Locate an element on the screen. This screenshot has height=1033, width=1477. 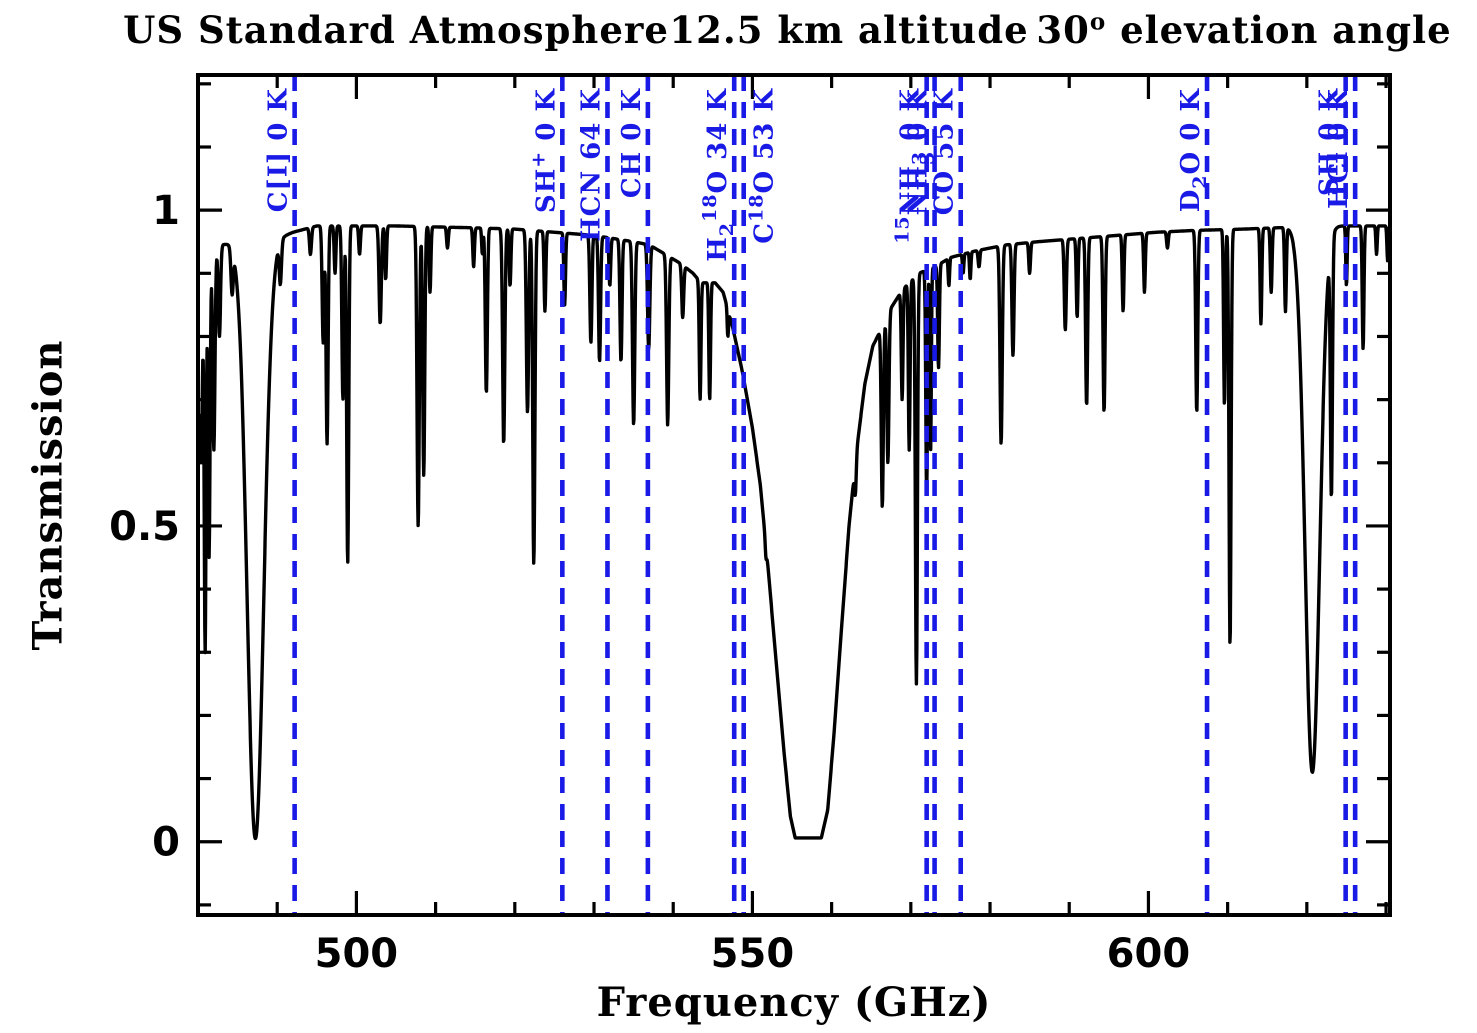
elevation-value: 30 is located at coordinates (1063, 30).